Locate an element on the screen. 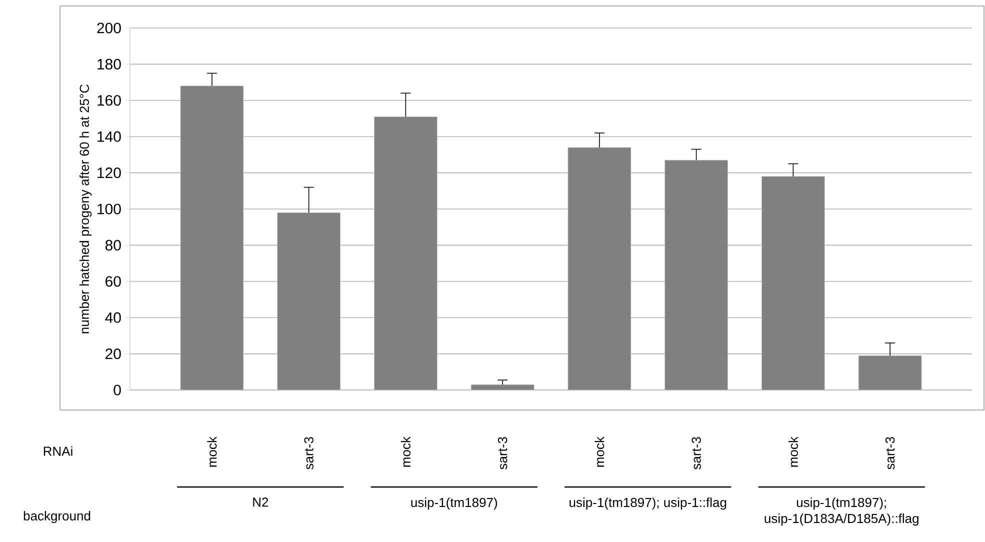 The image size is (985, 542). text: N2 is located at coordinates (260, 502).